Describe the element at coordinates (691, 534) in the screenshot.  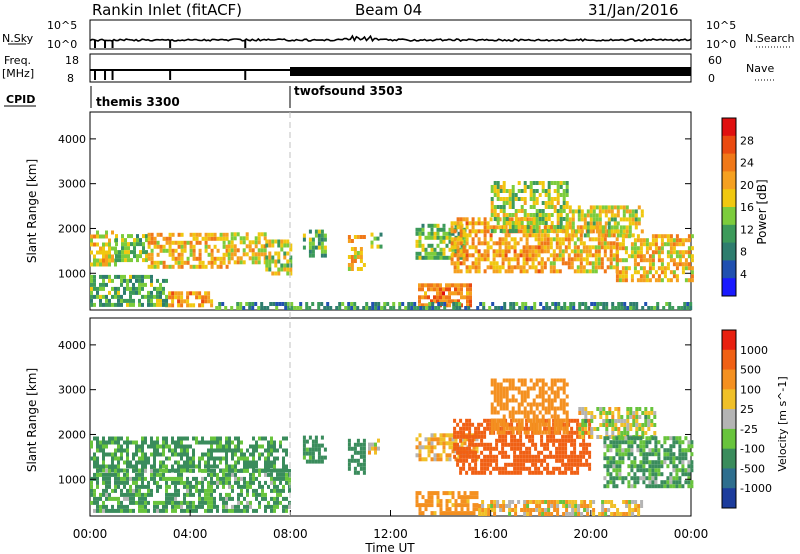
I see `xtick-label: 00:00` at that location.